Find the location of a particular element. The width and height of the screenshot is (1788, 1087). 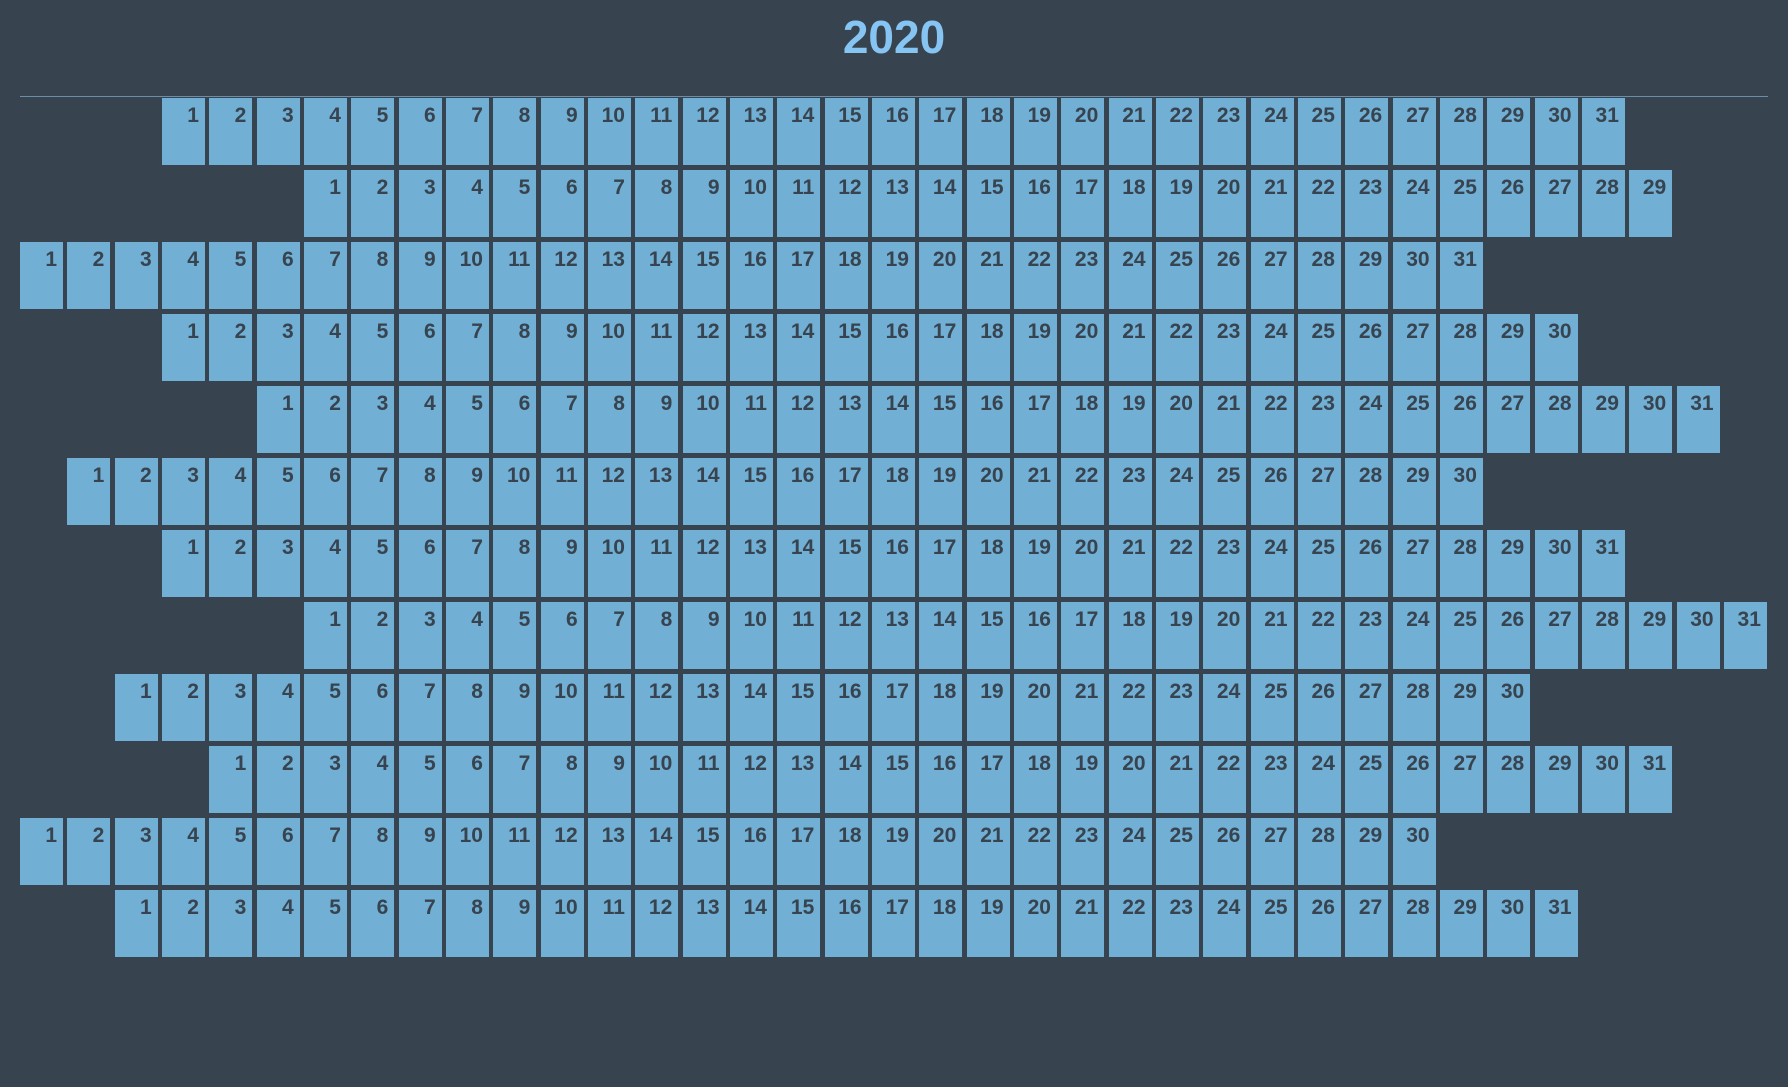

day-cell: 10 is located at coordinates (515, 491).